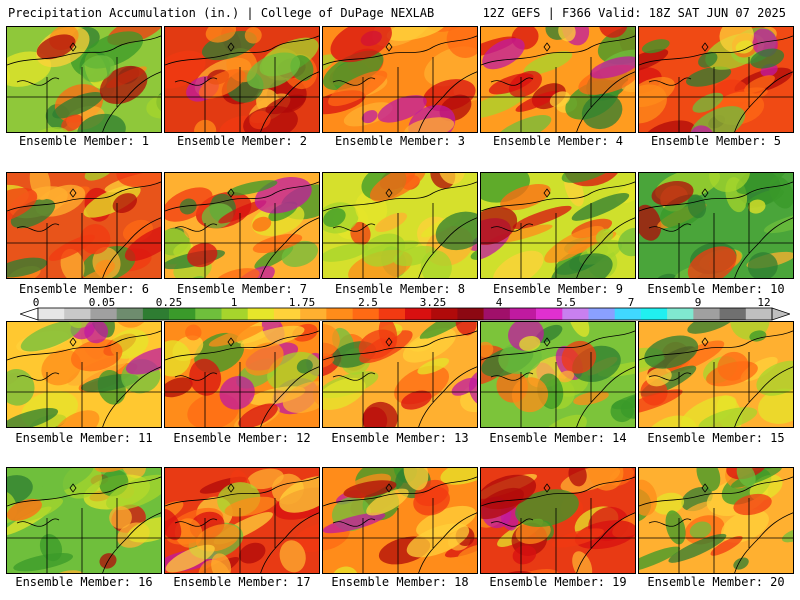 The image size is (800, 600). Describe the element at coordinates (84, 582) in the screenshot. I see `ensemble-member-label: Ensemble Member: 16` at that location.